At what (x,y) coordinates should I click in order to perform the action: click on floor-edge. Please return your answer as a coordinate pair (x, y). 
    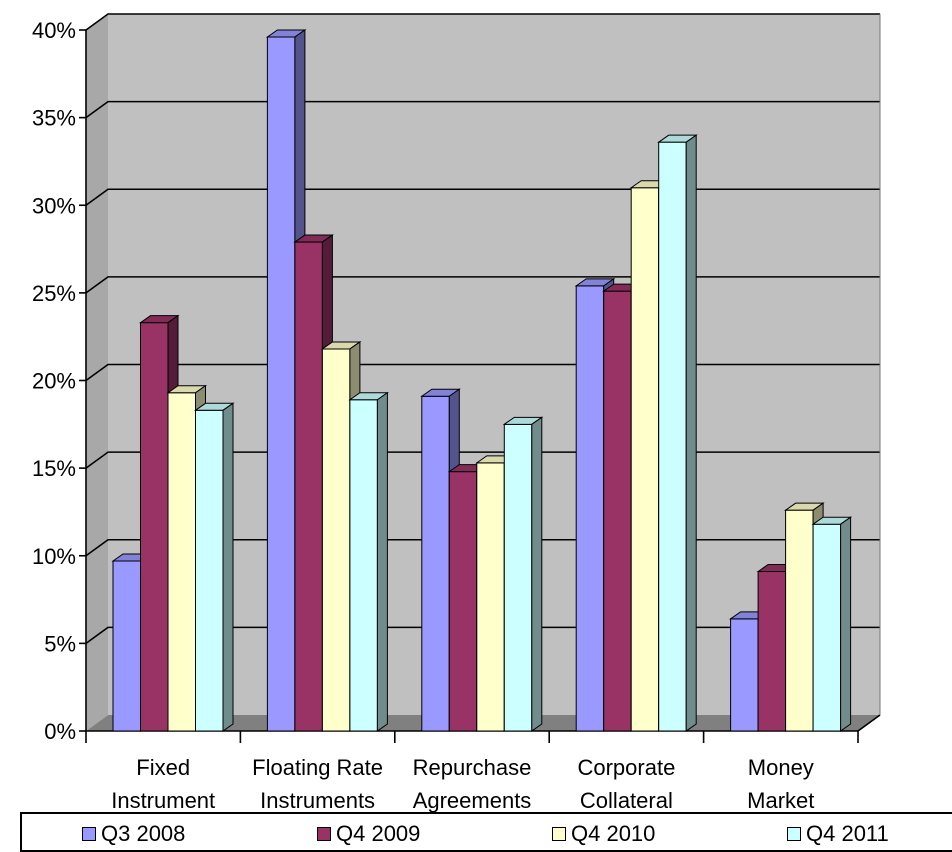
    Looking at the image, I should click on (869, 723).